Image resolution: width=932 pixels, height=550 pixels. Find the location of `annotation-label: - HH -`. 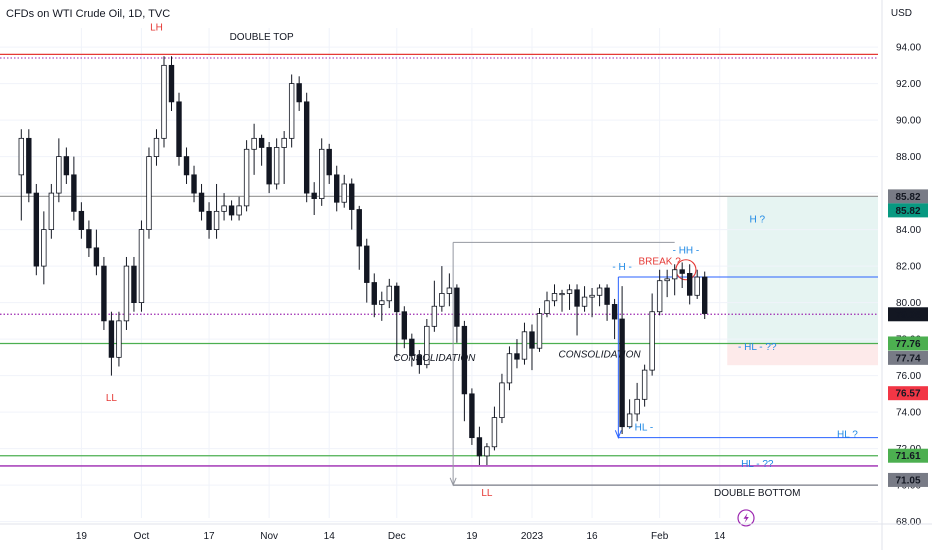

annotation-label: - HH - is located at coordinates (686, 250).